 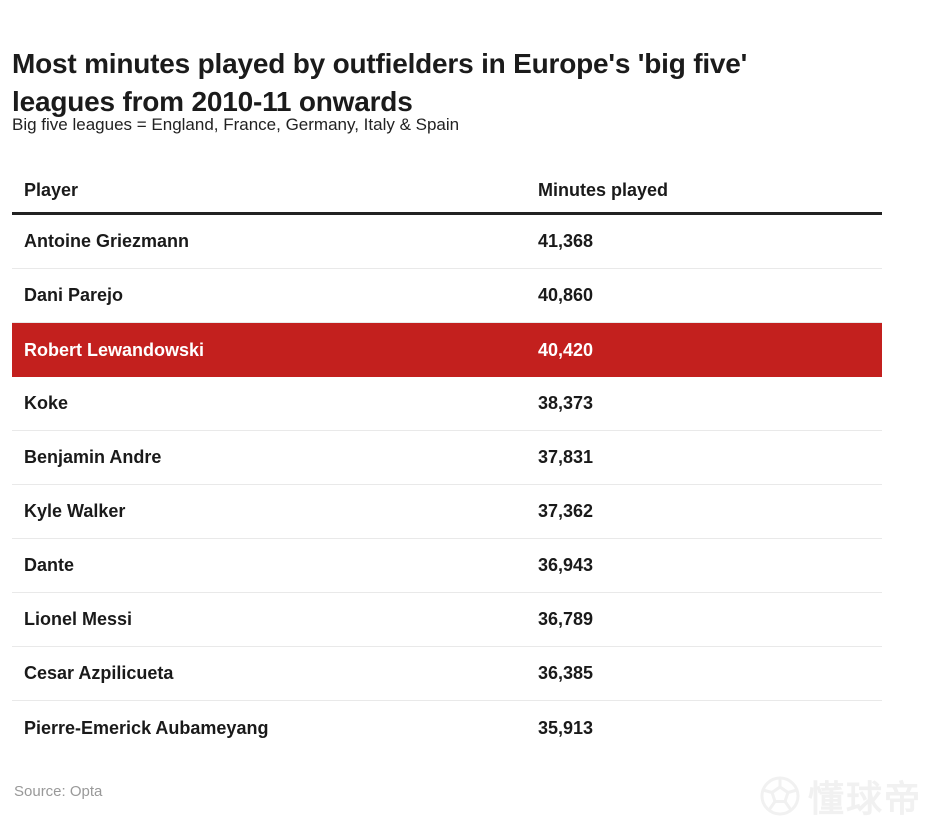 I want to click on minutes-cell: 38,373, so click(x=566, y=403).